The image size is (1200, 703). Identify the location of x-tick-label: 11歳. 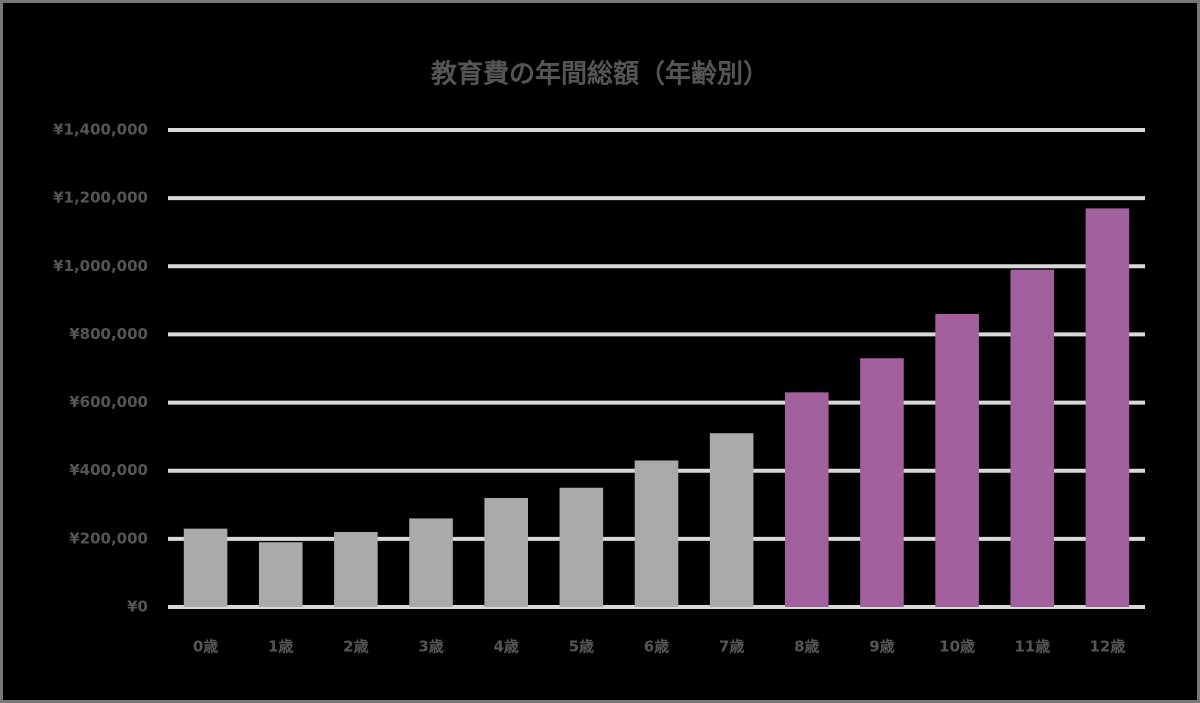
(1032, 647).